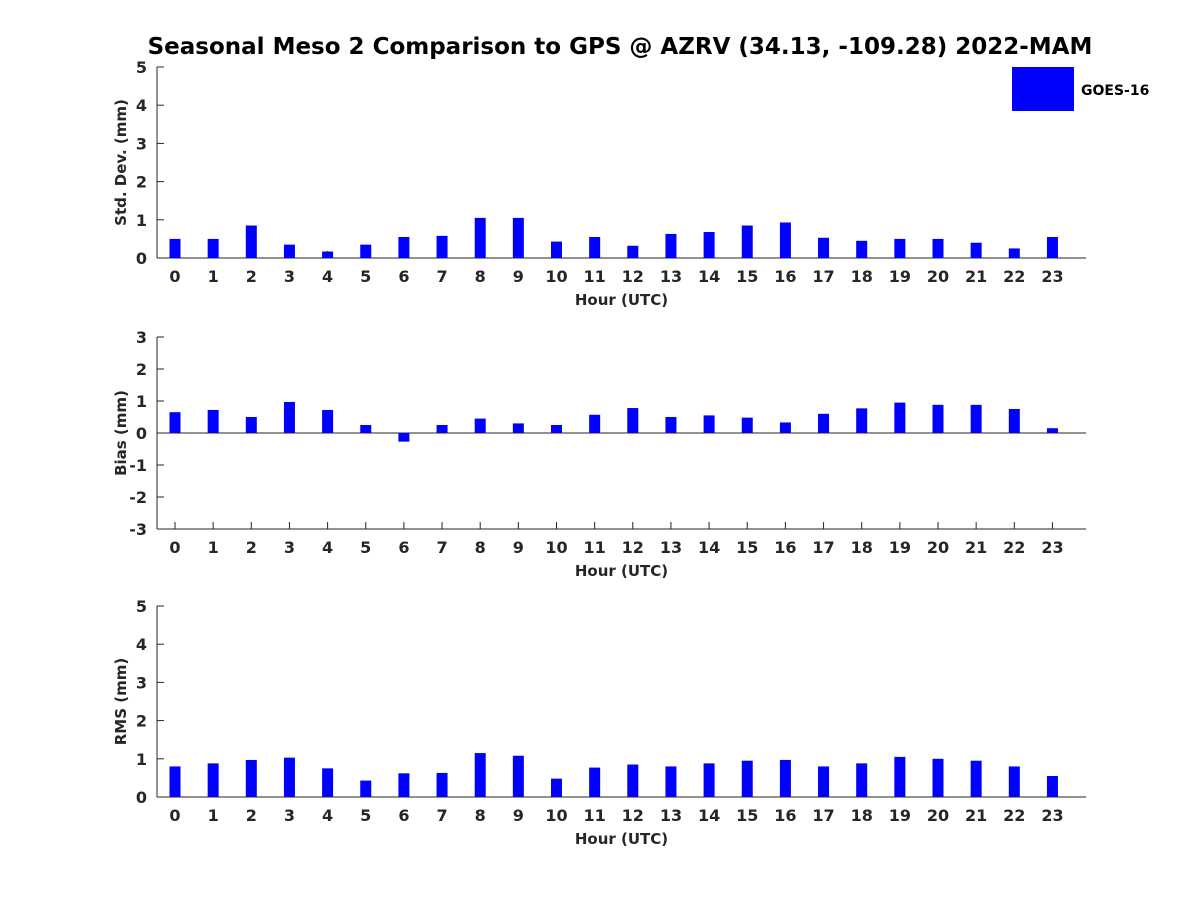 This screenshot has height=900, width=1200. Describe the element at coordinates (709, 276) in the screenshot. I see `std-dev-xtick-label: 14` at that location.